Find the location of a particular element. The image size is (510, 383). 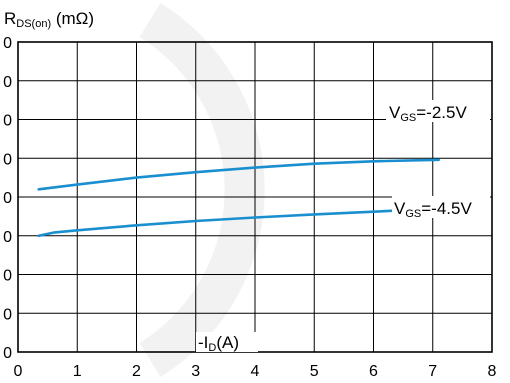

x-tick-label: 8 is located at coordinates (492, 371).